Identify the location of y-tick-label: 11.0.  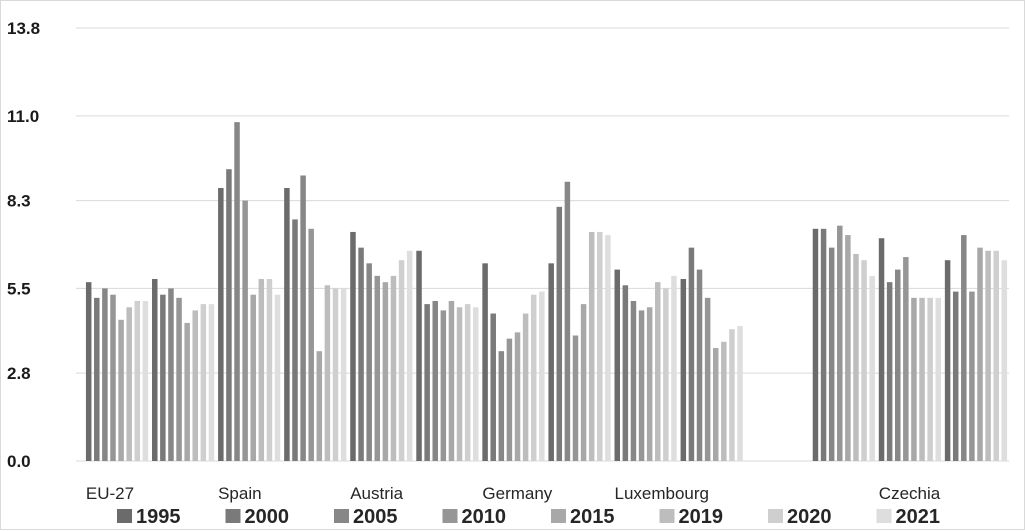
(23, 116).